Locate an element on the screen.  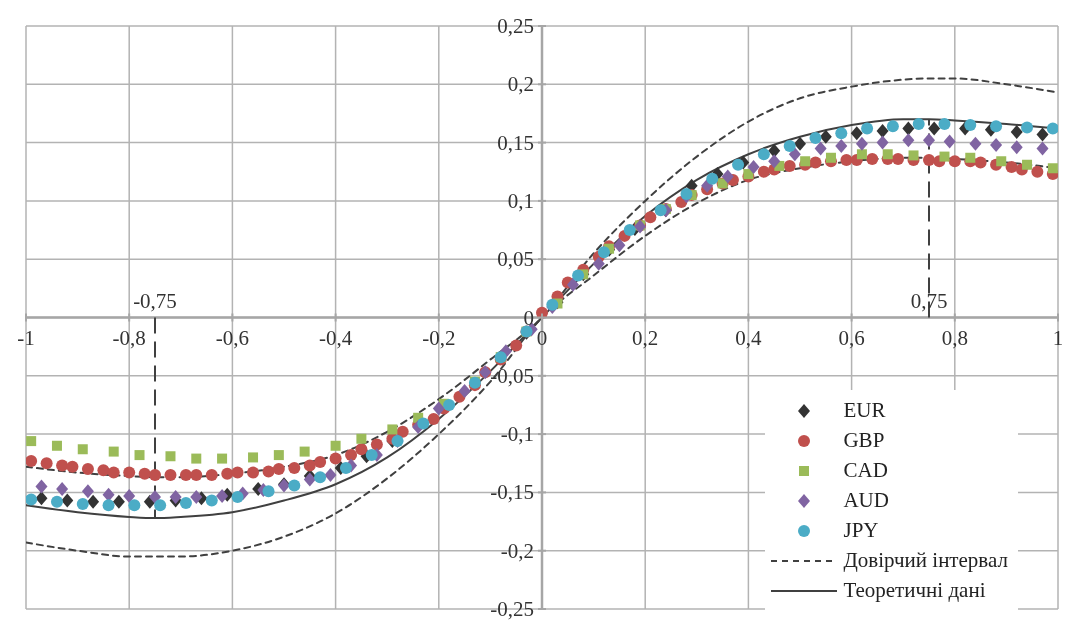
x-tick-label: -0,8 is located at coordinates (129, 337).